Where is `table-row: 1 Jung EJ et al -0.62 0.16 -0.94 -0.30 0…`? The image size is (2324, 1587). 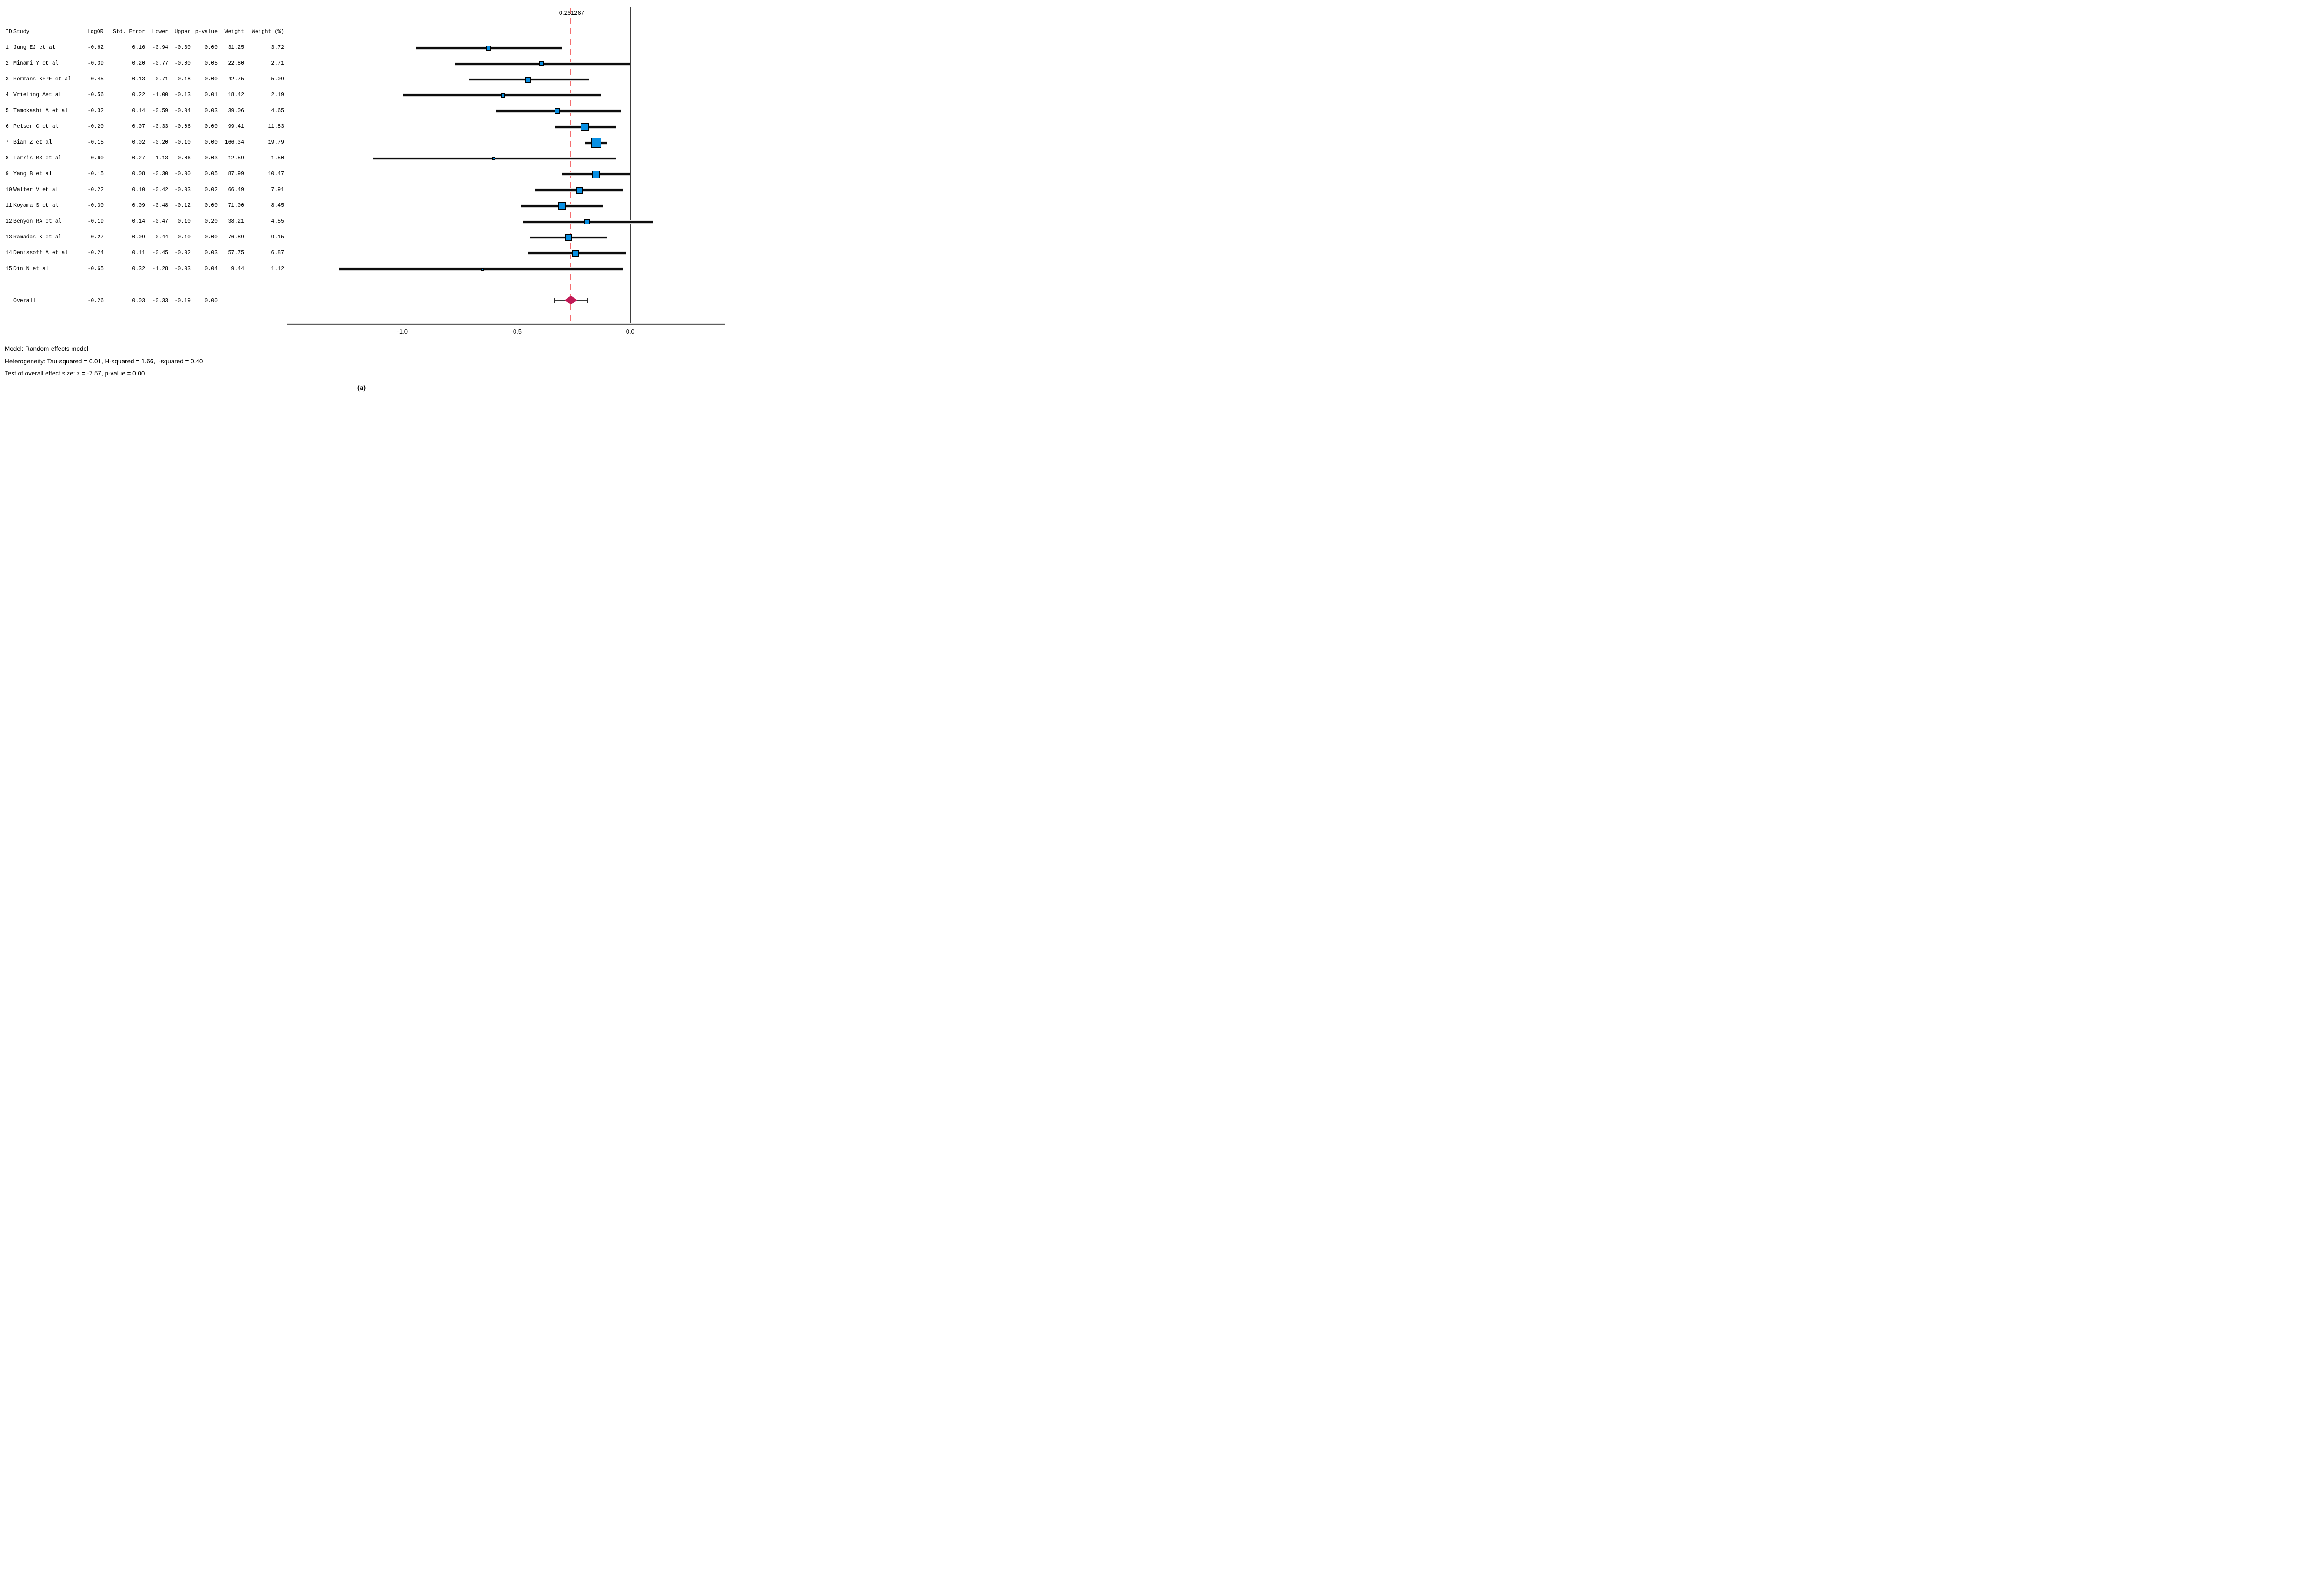 table-row: 1 Jung EJ et al -0.62 0.16 -0.94 -0.30 0… is located at coordinates (145, 48).